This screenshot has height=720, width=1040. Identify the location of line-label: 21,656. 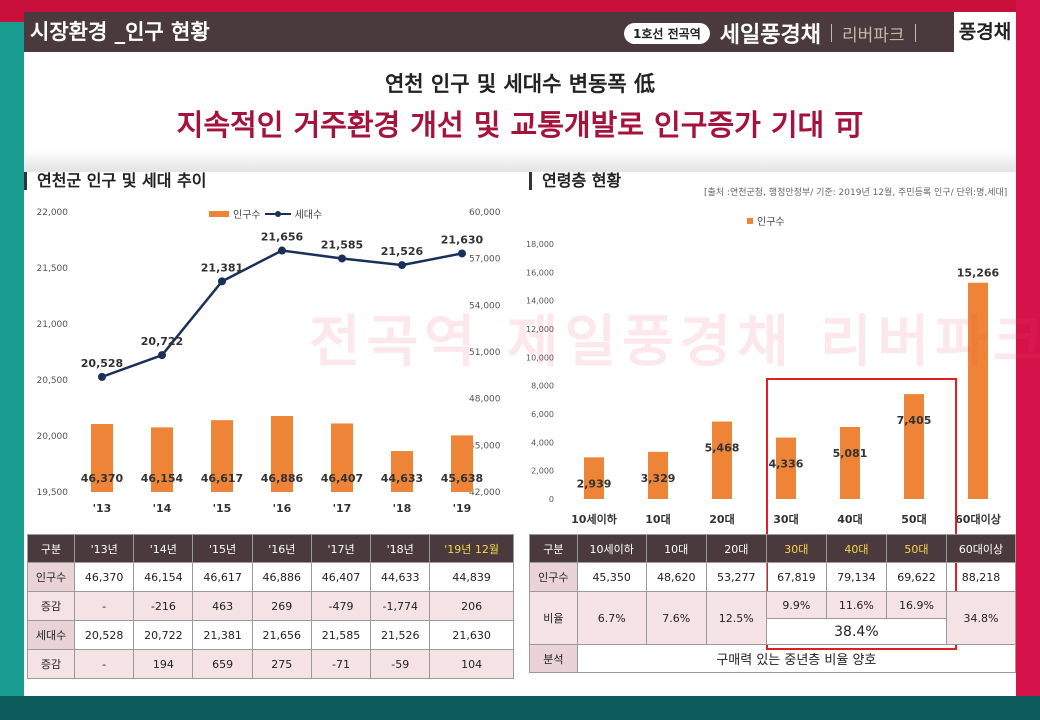
(282, 237).